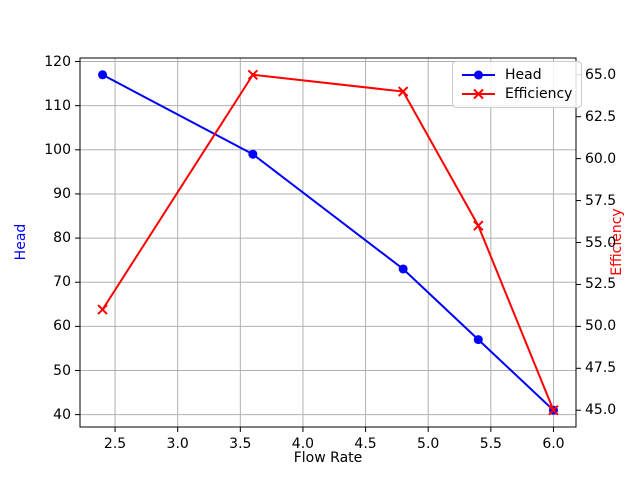  What do you see at coordinates (62, 414) in the screenshot?
I see `y-tick-label-left: 40` at bounding box center [62, 414].